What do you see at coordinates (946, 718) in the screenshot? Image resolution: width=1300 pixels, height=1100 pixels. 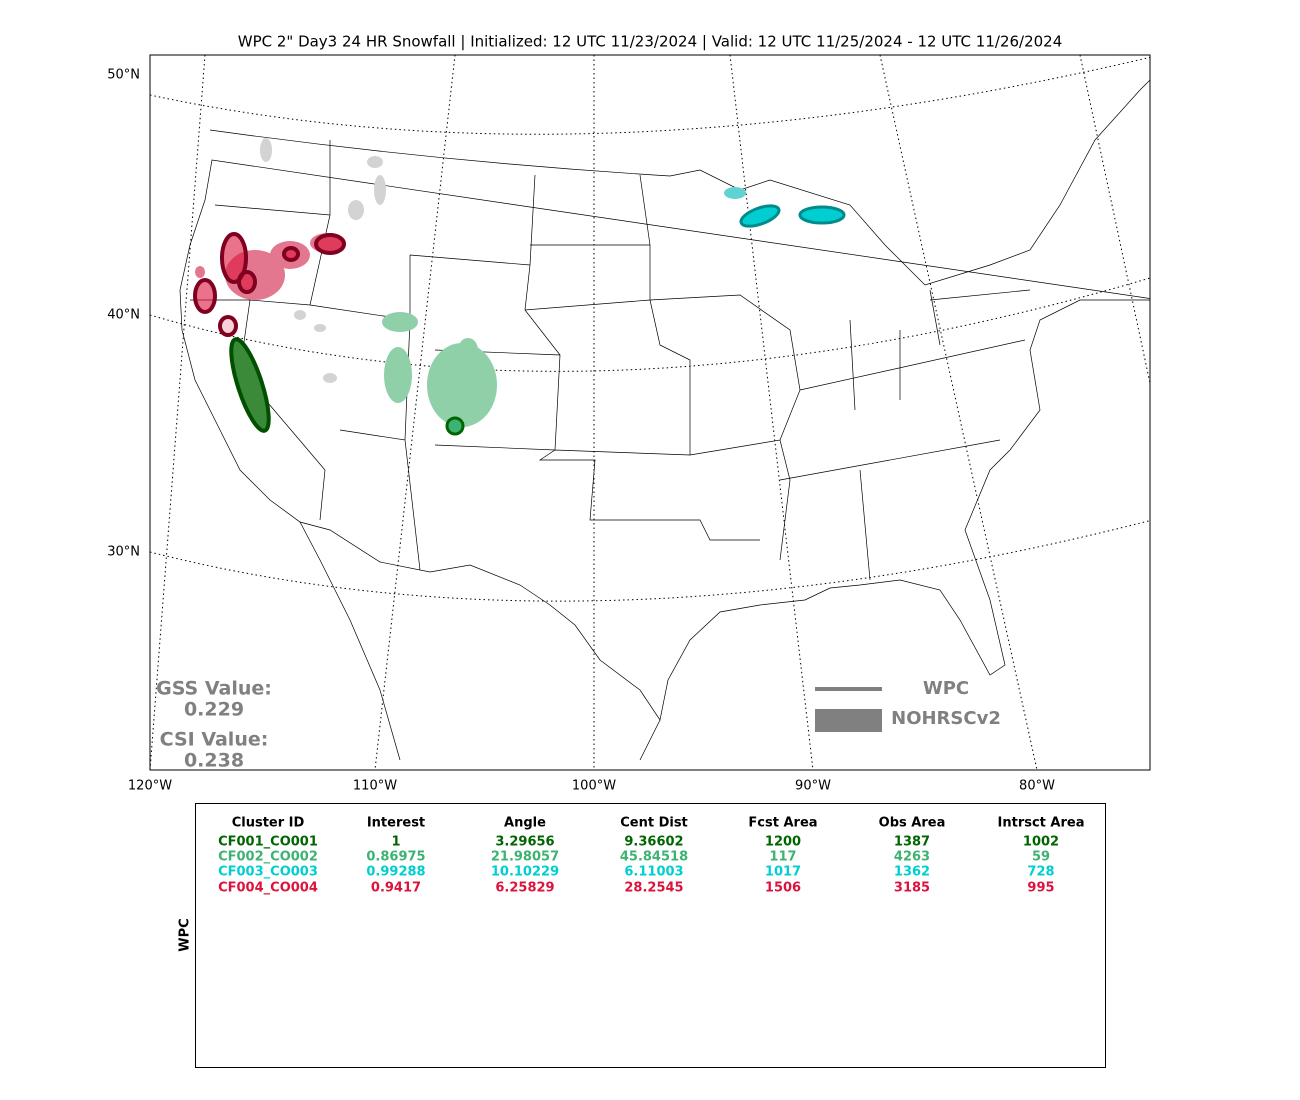 I see `legend-label: NOHRSCv2` at bounding box center [946, 718].